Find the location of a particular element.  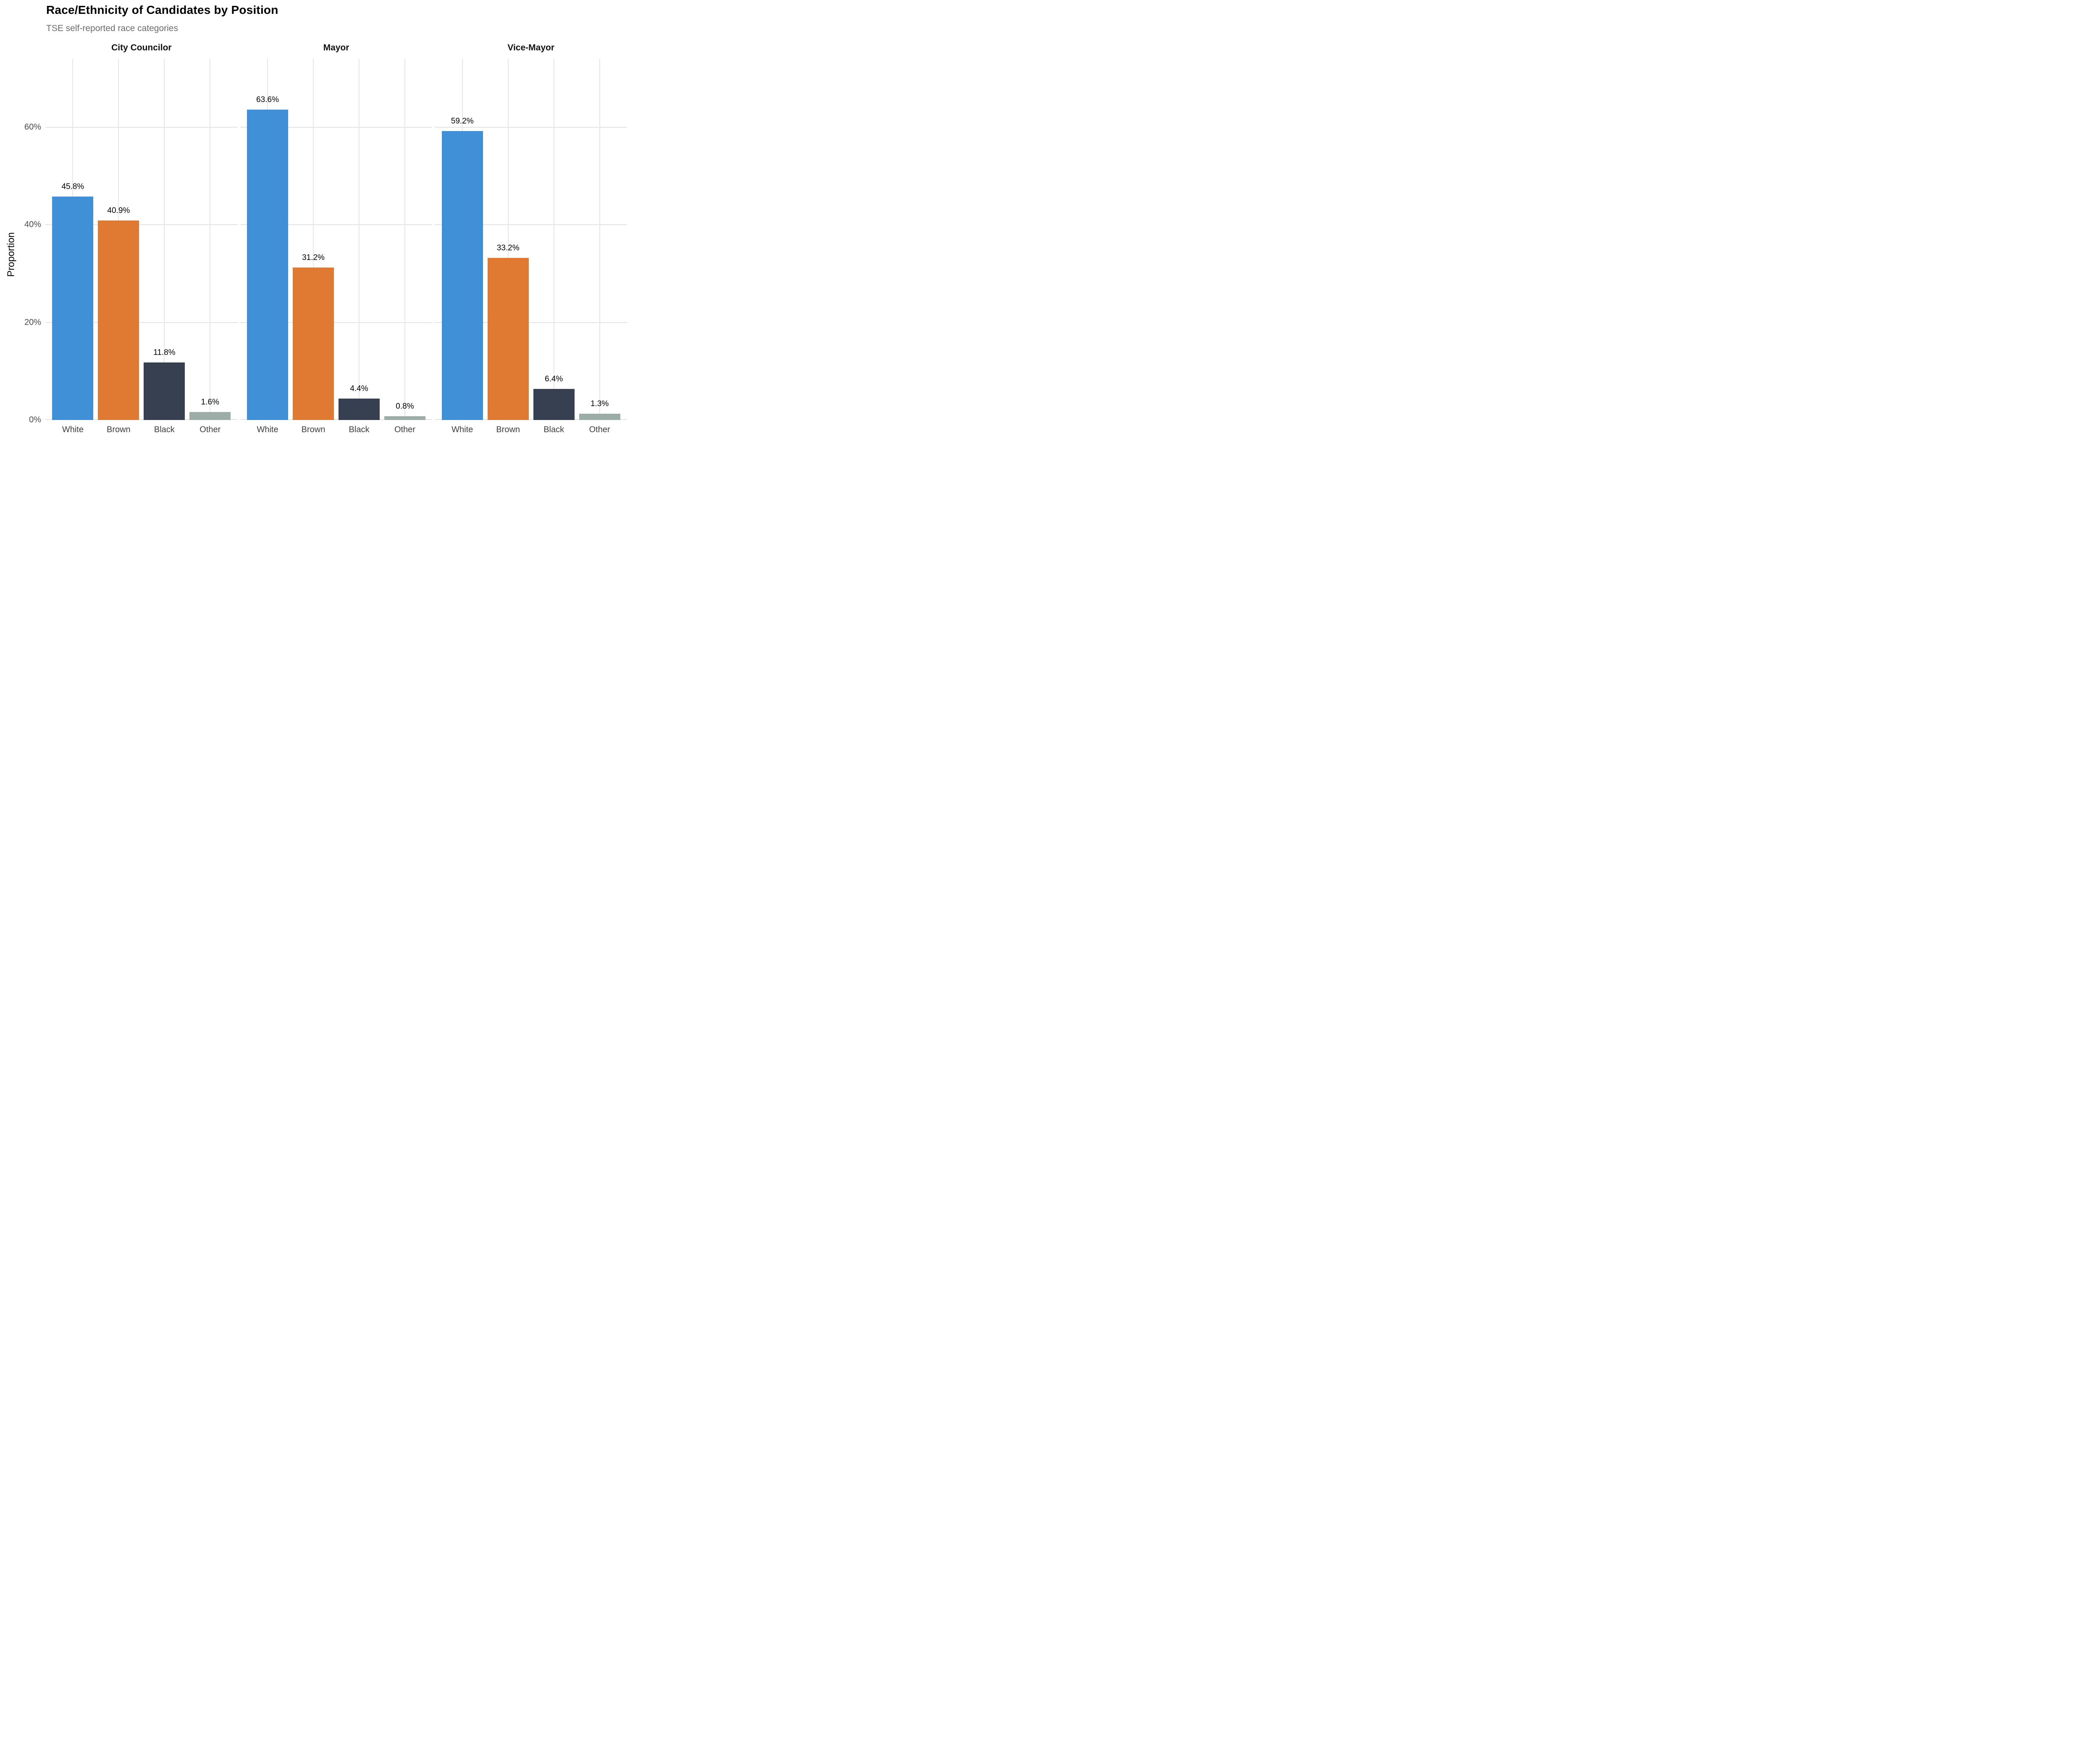

y-axis-title: Proportion is located at coordinates (10, 254).